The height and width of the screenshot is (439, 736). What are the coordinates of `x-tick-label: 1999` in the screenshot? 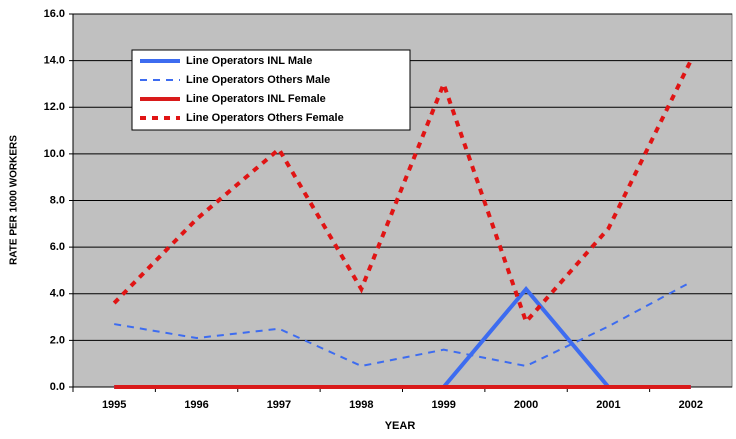 It's located at (443, 405).